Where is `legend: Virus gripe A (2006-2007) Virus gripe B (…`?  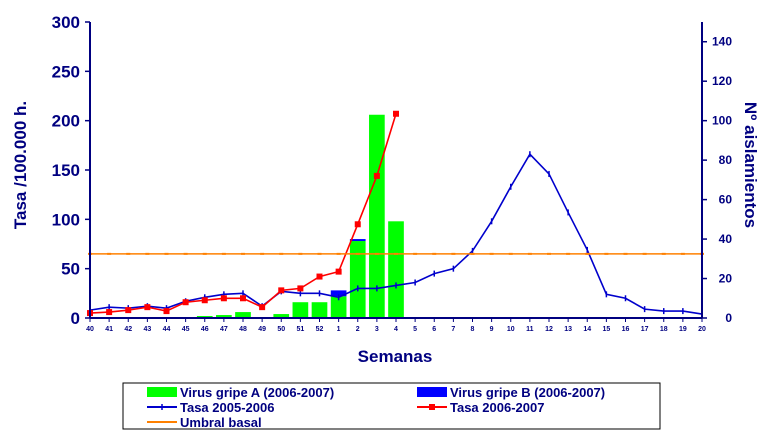
legend: Virus gripe A (2006-2007) Virus gripe B (… is located at coordinates (391, 406).